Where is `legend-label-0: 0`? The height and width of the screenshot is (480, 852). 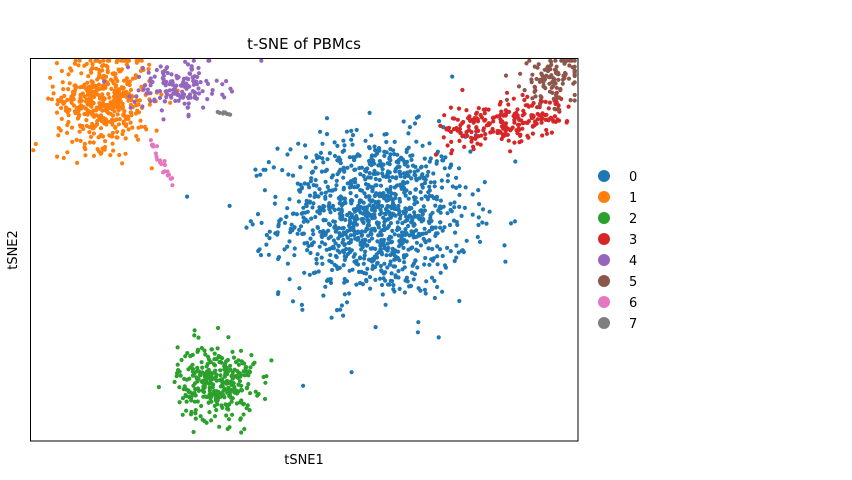 legend-label-0: 0 is located at coordinates (633, 177).